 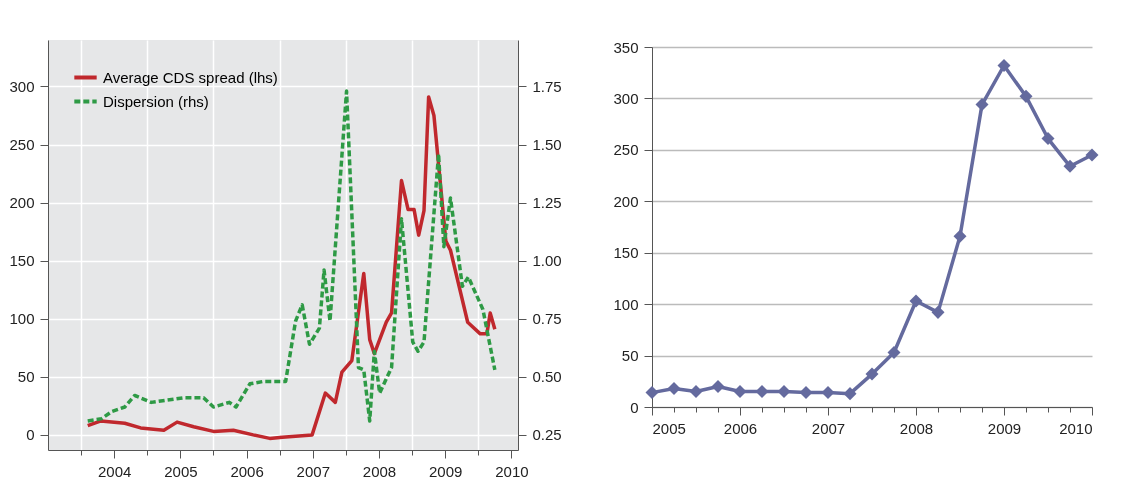 I want to click on y2-tick-label: 0.50, so click(x=547, y=377).